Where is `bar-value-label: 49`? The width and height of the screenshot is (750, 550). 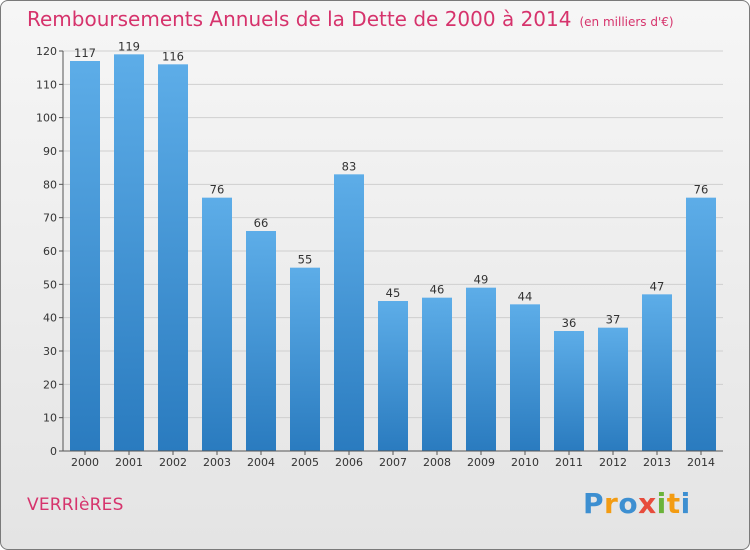 bar-value-label: 49 is located at coordinates (481, 280).